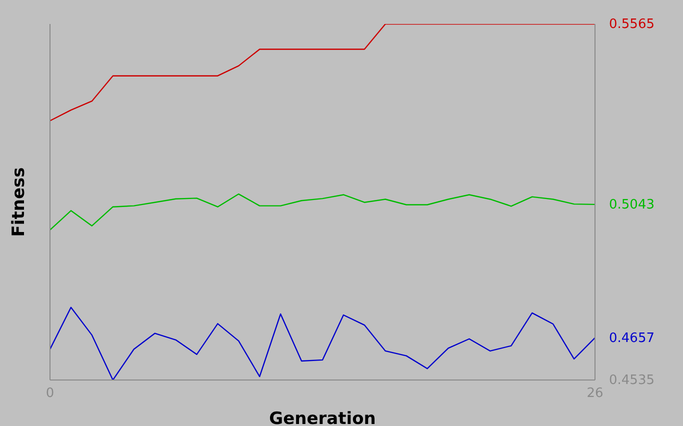 The height and width of the screenshot is (426, 683). I want to click on y-axis-title: Fitness, so click(19, 202).